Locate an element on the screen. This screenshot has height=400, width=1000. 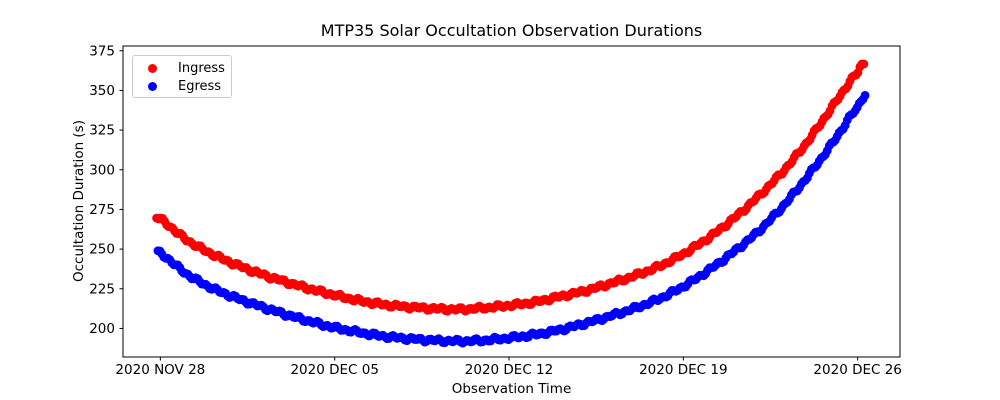
y-axis-label-text: Occultation Duration (s) is located at coordinates (79, 201).